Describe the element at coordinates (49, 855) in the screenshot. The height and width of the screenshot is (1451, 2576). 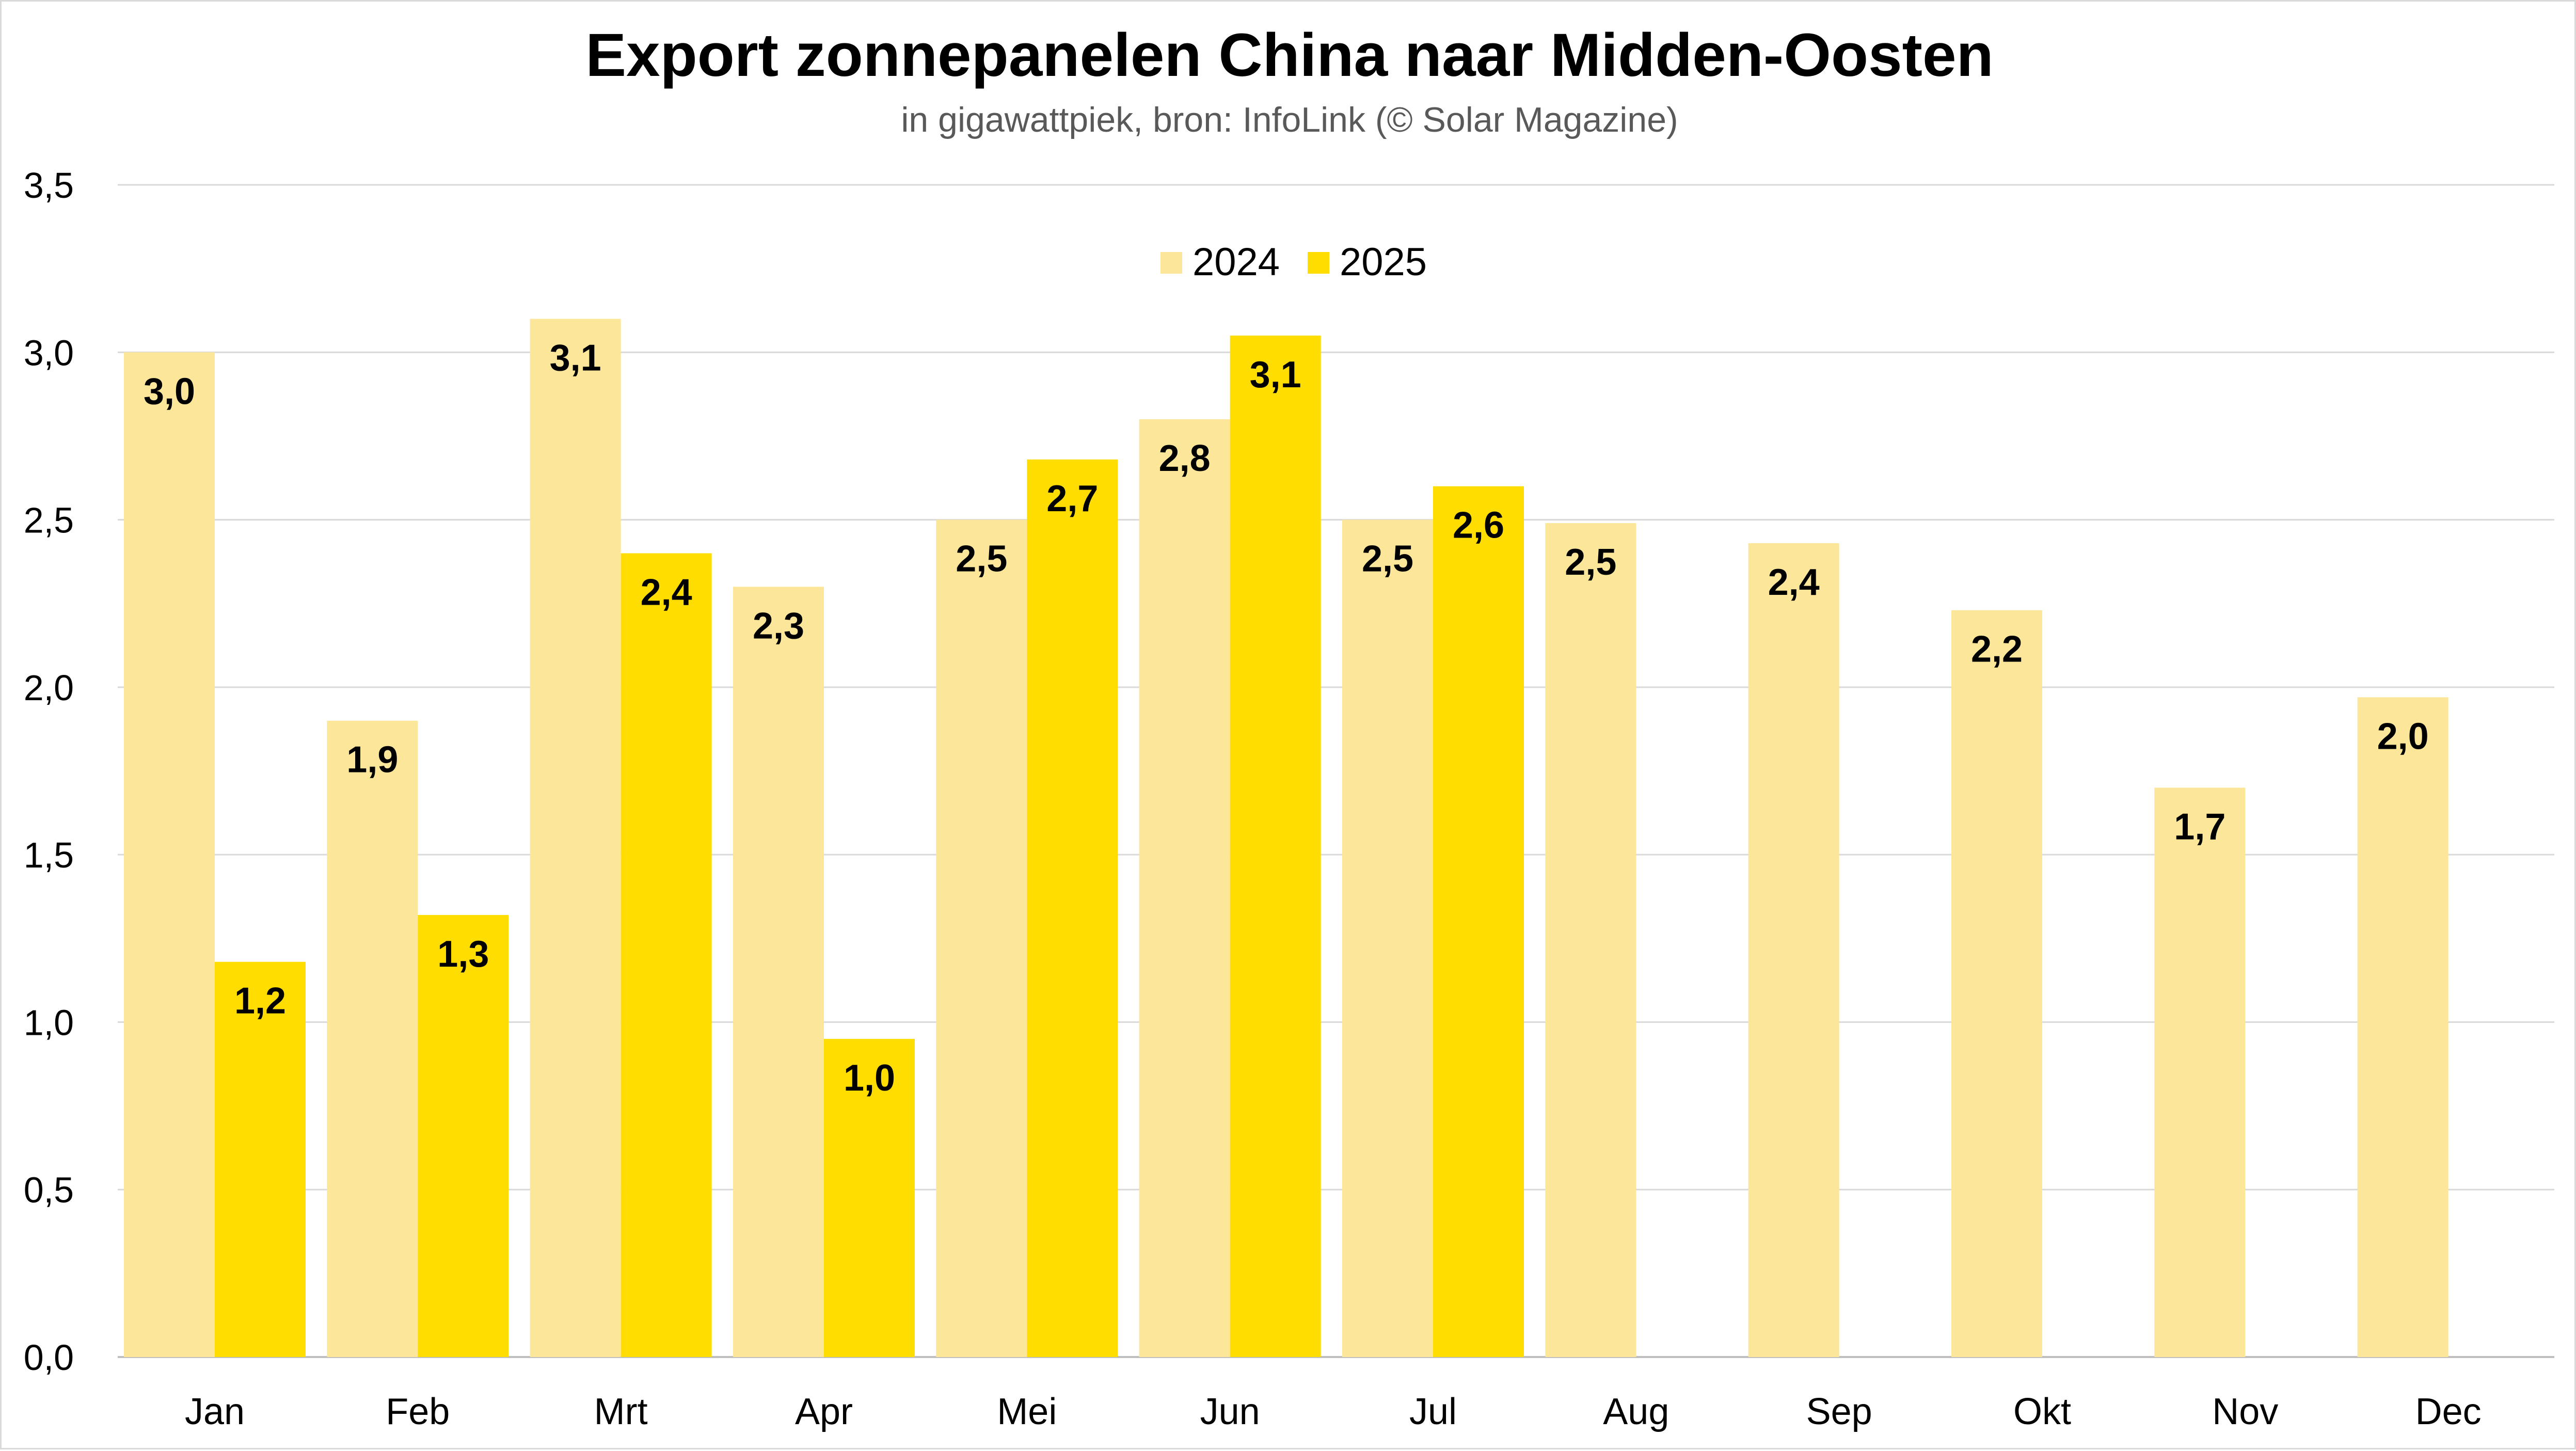
I see `y-tick-label: 1,5` at that location.